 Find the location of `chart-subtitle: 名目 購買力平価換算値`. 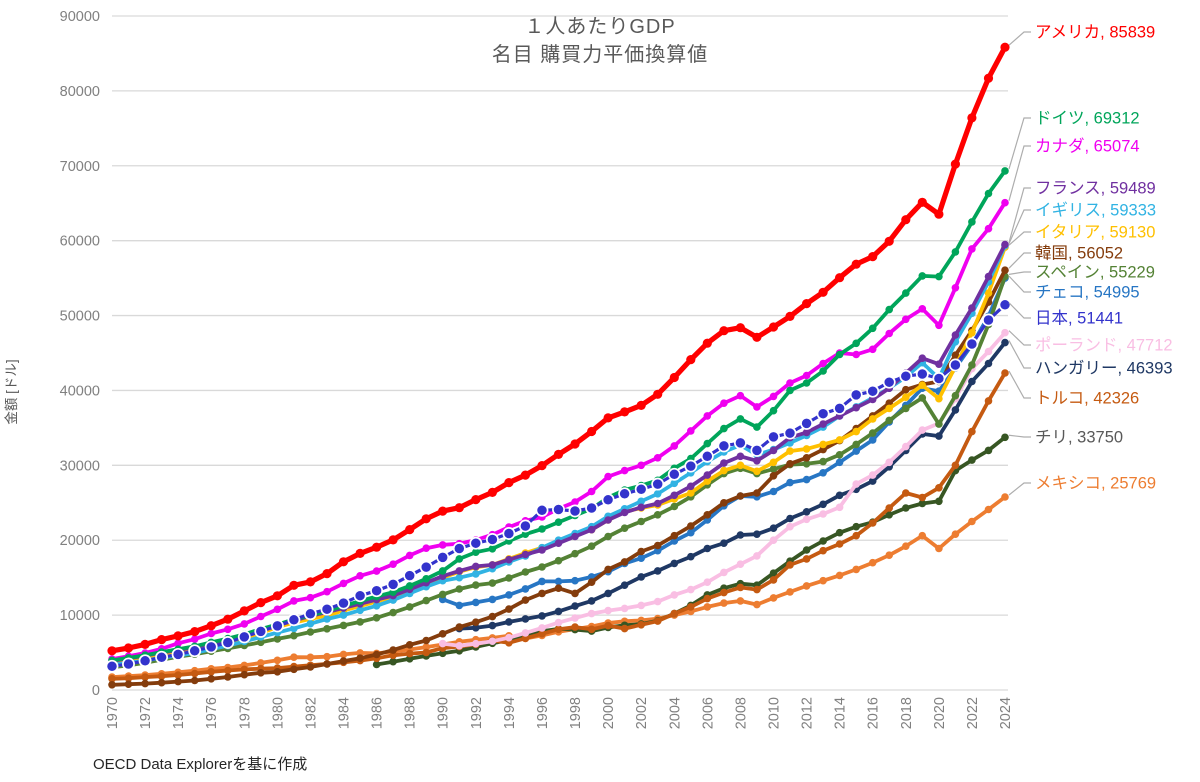

chart-subtitle: 名目 購買力平価換算値 is located at coordinates (600, 55).